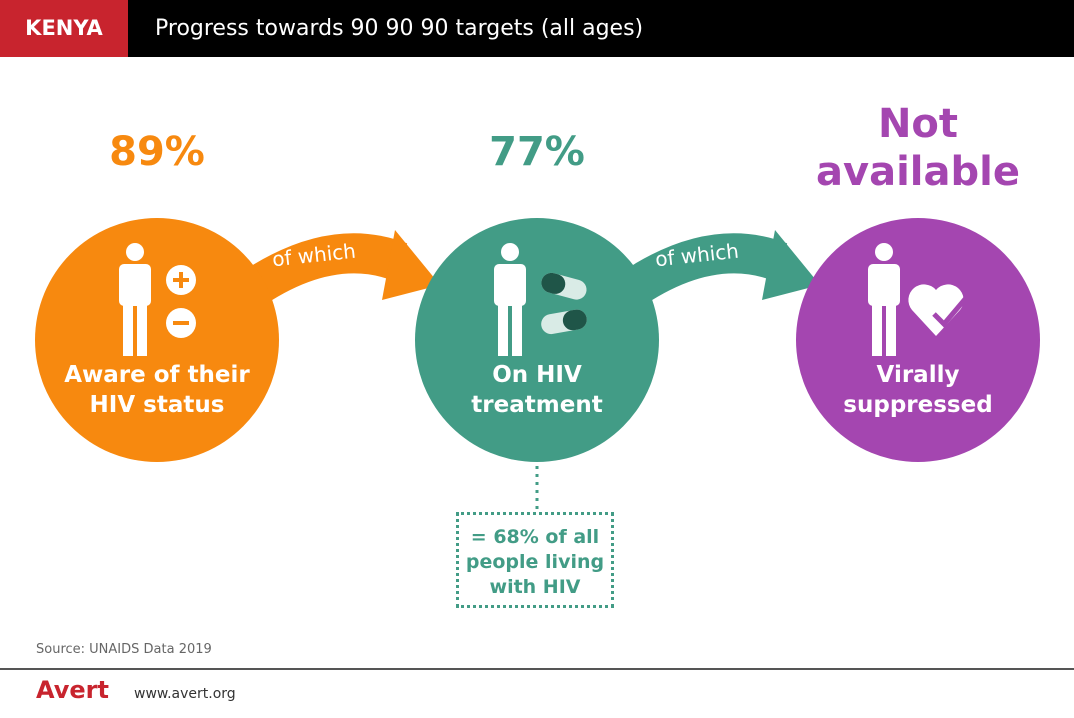  What do you see at coordinates (537, 375) in the screenshot?
I see `label-line: On HIV` at bounding box center [537, 375].